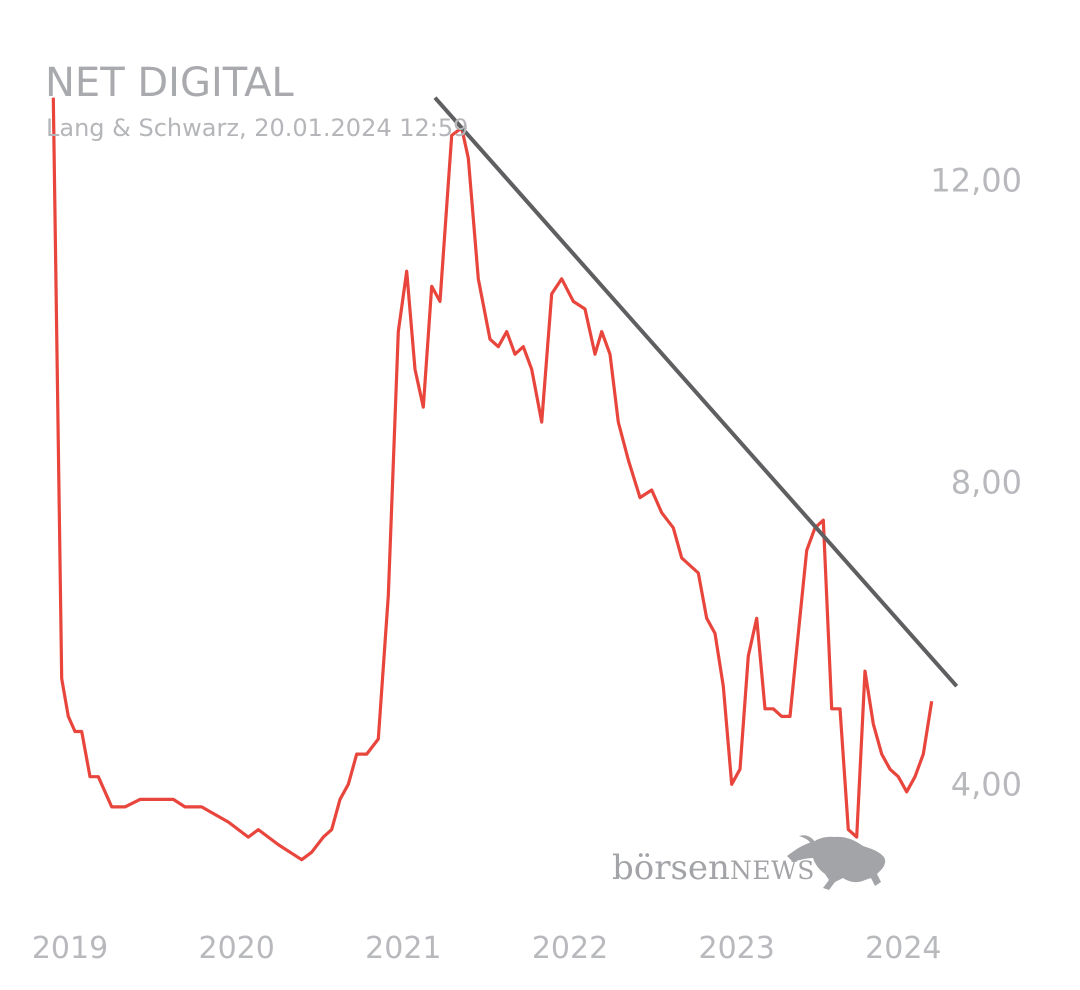 The image size is (1080, 990). I want to click on logo-text-accent: NEWS, so click(772, 870).